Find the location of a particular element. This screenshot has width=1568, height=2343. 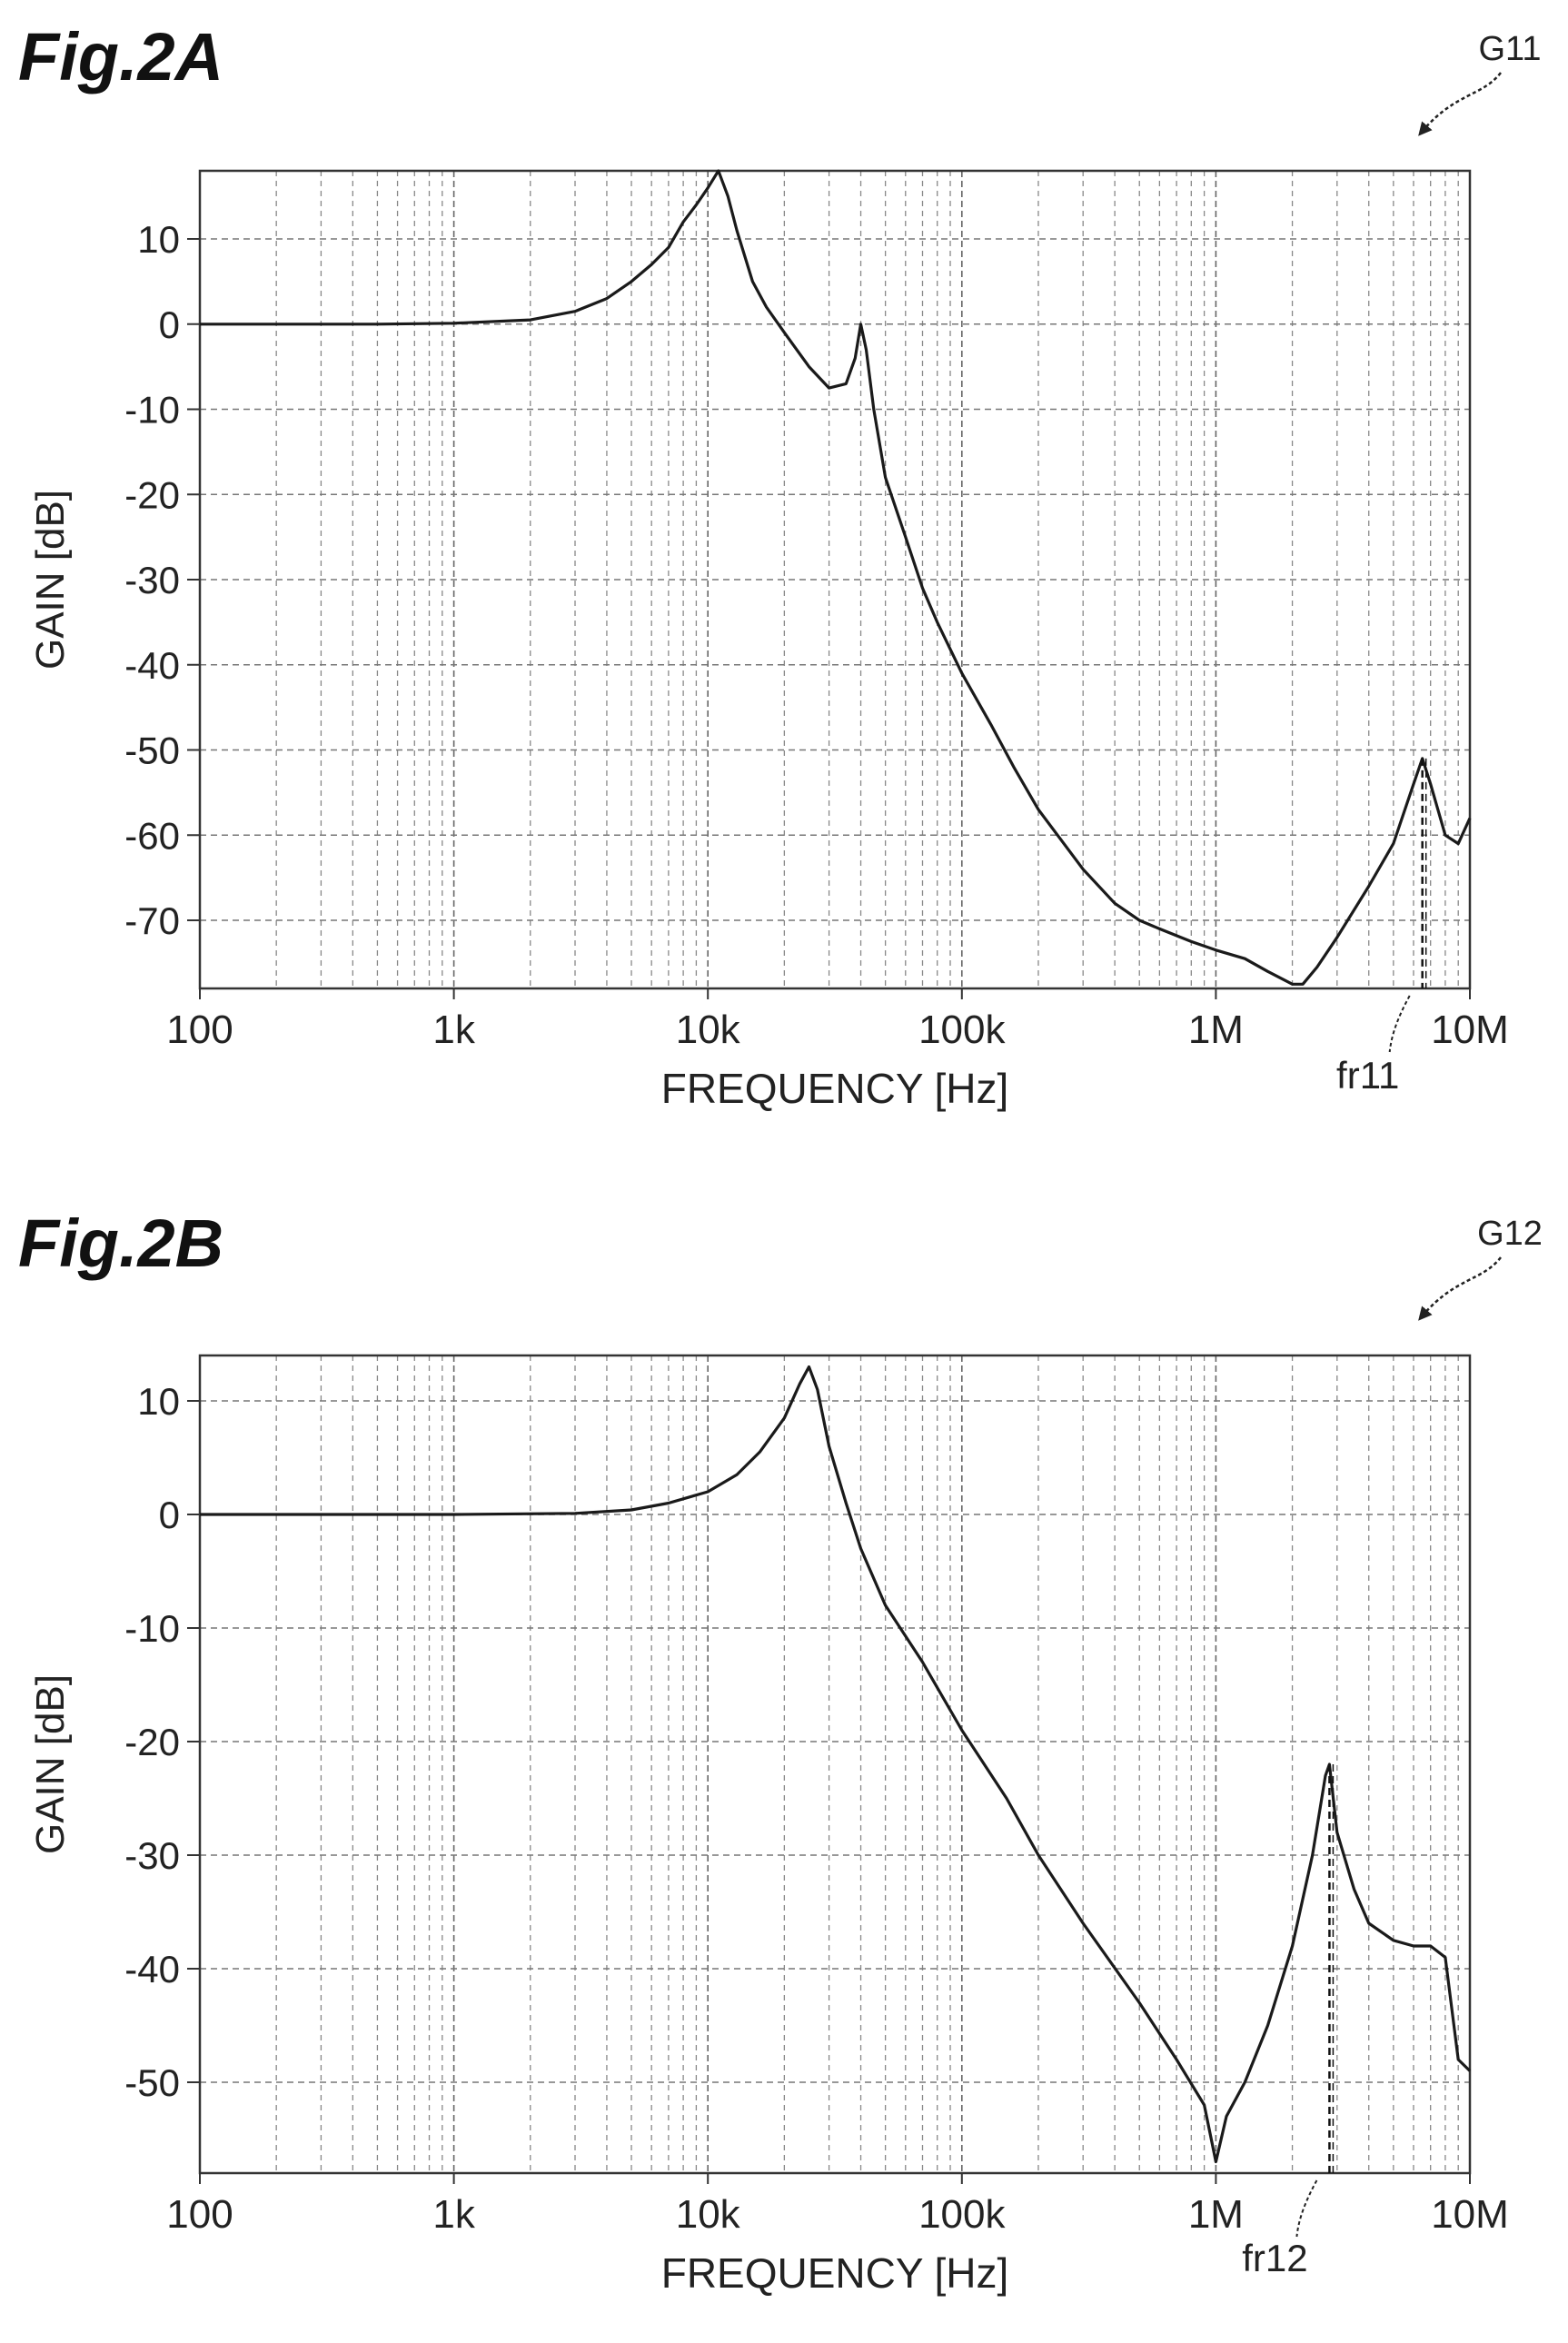

marker-label: fr11 is located at coordinates (1367, 1075).